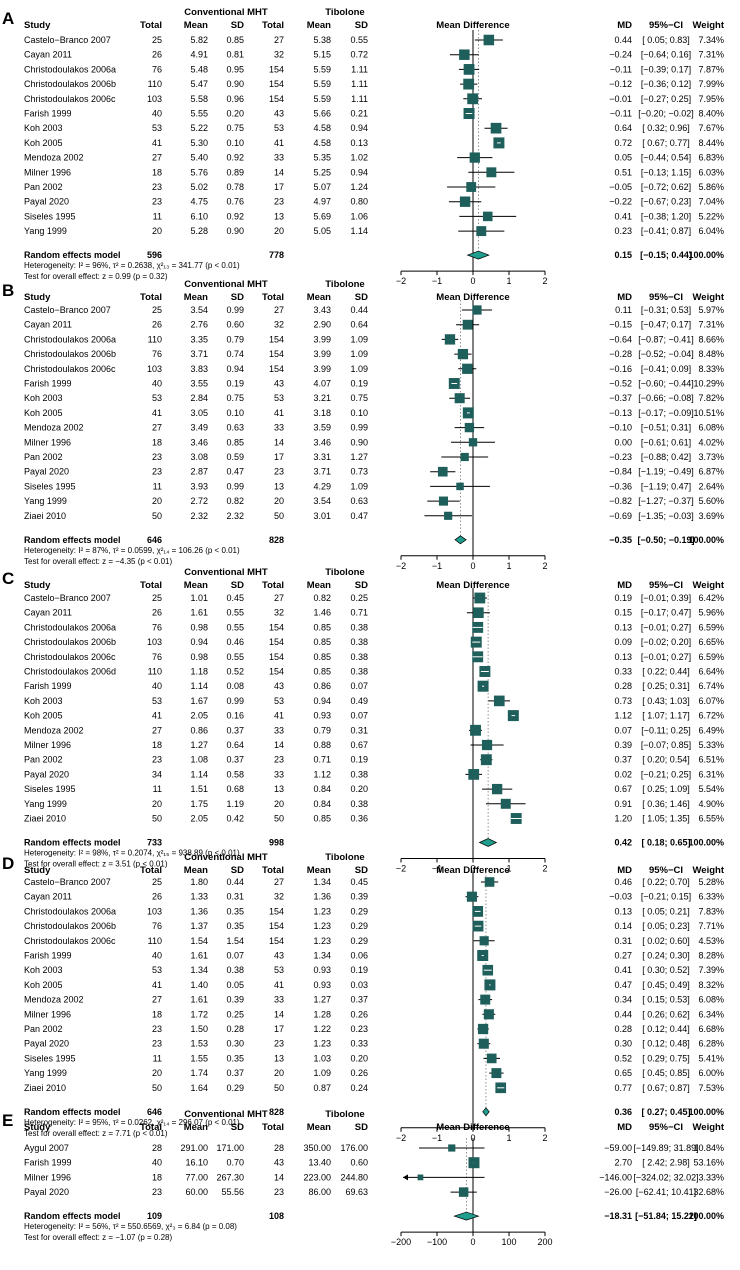 This screenshot has width=740, height=1270. What do you see at coordinates (623, 310) in the screenshot?
I see `md-value: 0.11` at bounding box center [623, 310].